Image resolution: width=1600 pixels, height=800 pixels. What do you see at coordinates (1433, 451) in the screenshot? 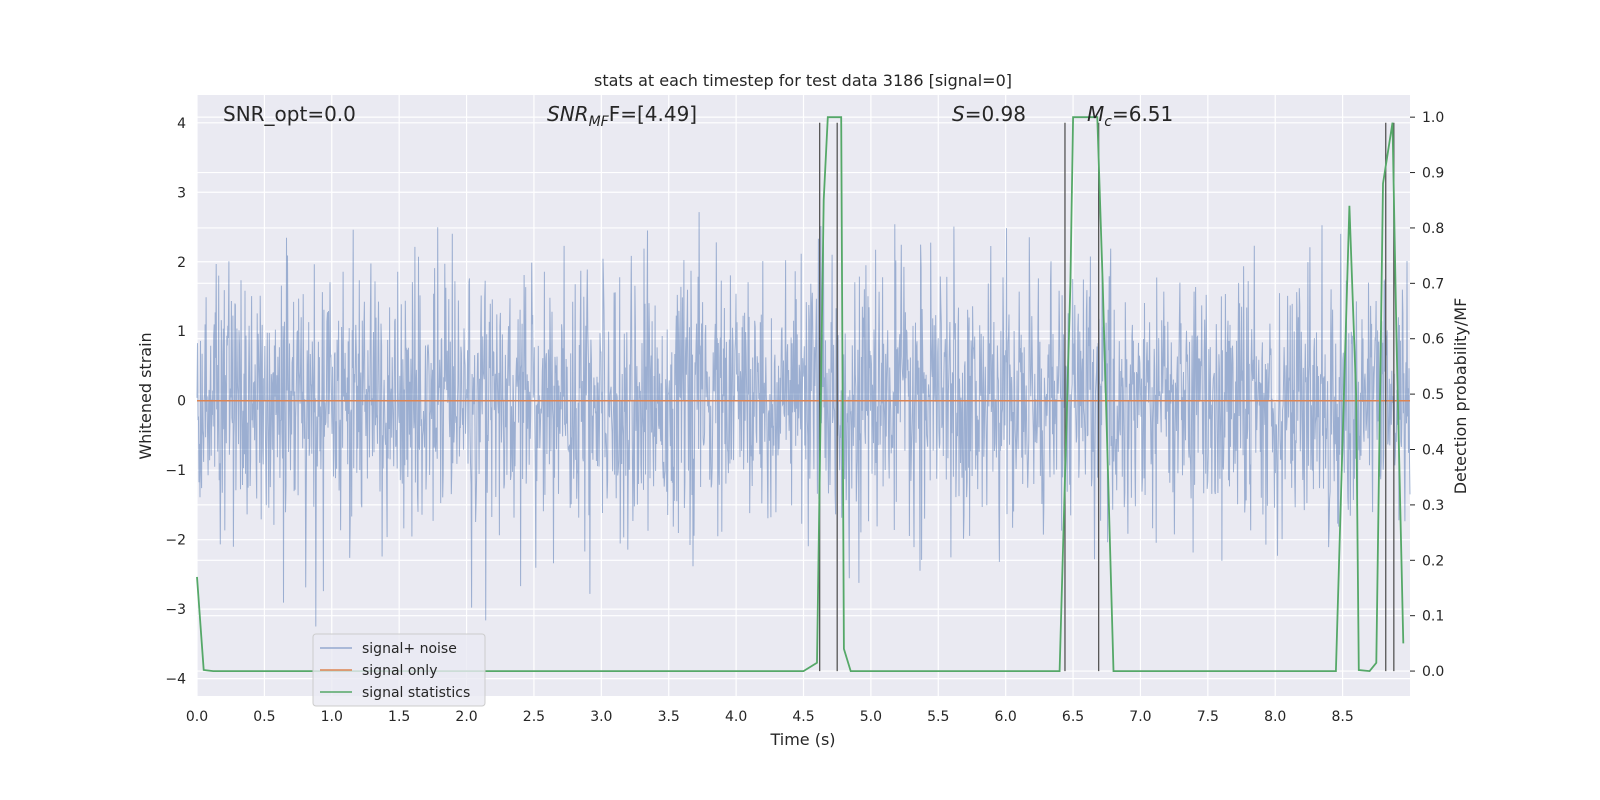
I see `y2-tick-label: 0.4` at bounding box center [1433, 451].